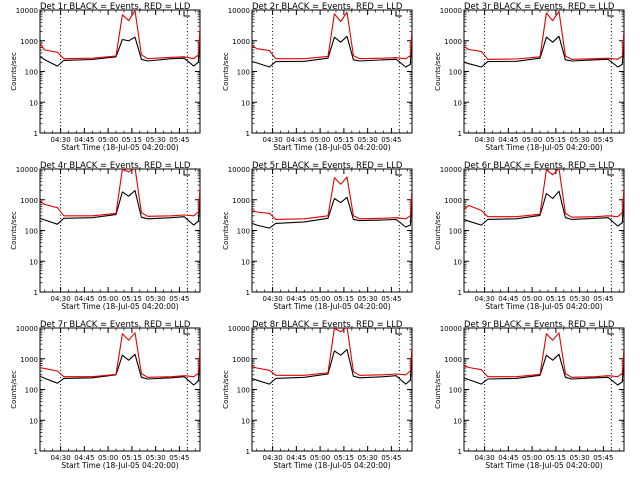 The image size is (640, 480). What do you see at coordinates (539, 166) in the screenshot?
I see `chart-title: Det 6r BLACK = Events, RED = LLD` at bounding box center [539, 166].